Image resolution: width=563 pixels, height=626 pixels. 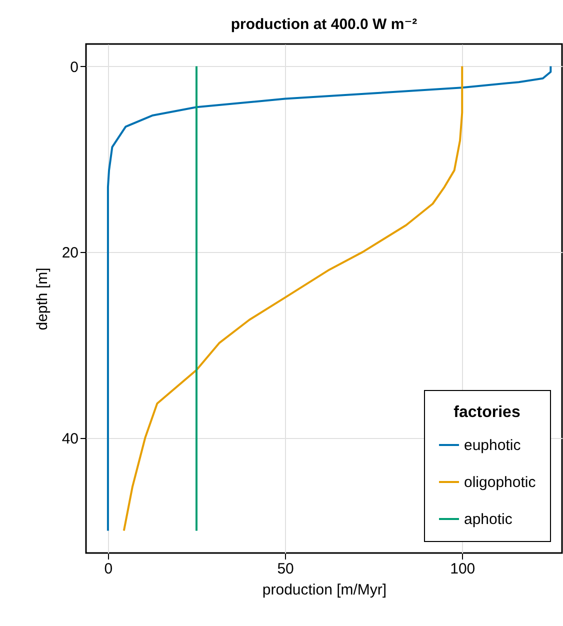 What do you see at coordinates (487, 412) in the screenshot?
I see `legend-title: factories` at bounding box center [487, 412].